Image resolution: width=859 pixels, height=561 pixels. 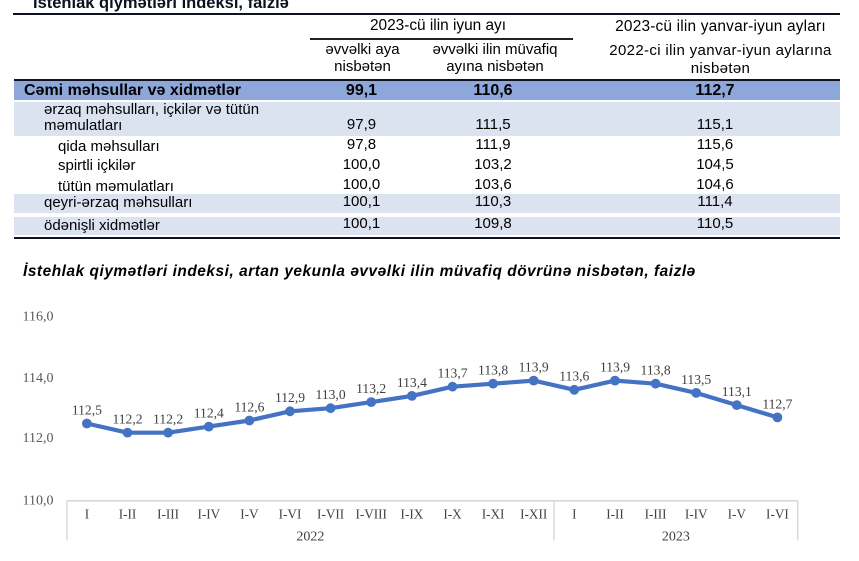 What do you see at coordinates (331, 394) in the screenshot?
I see `svg-text: 113,0` at bounding box center [331, 394].